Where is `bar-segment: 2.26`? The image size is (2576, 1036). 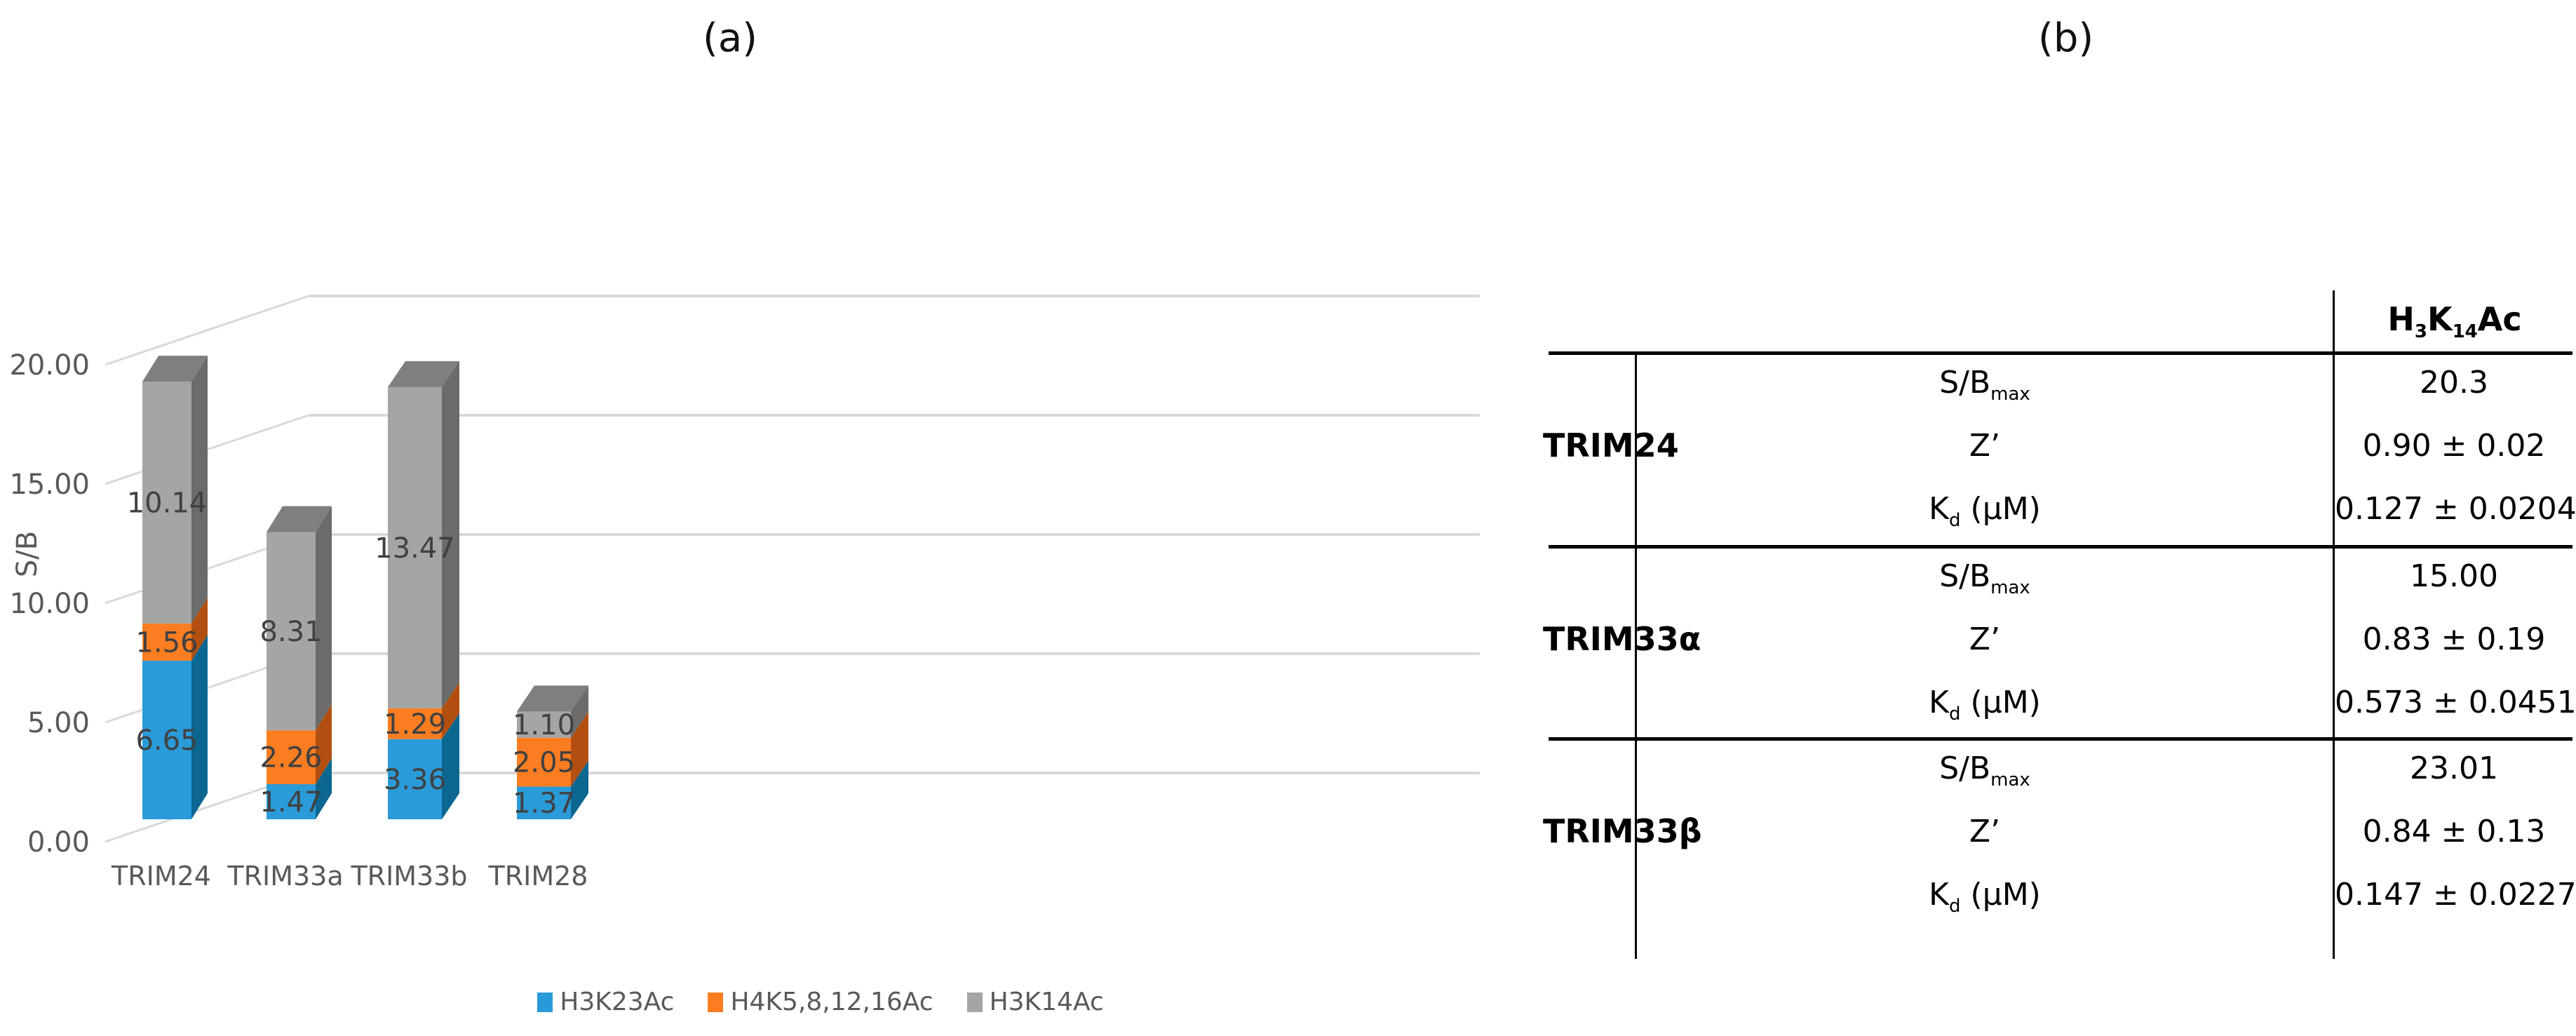
bar-segment: 2.26 is located at coordinates (295, 745).